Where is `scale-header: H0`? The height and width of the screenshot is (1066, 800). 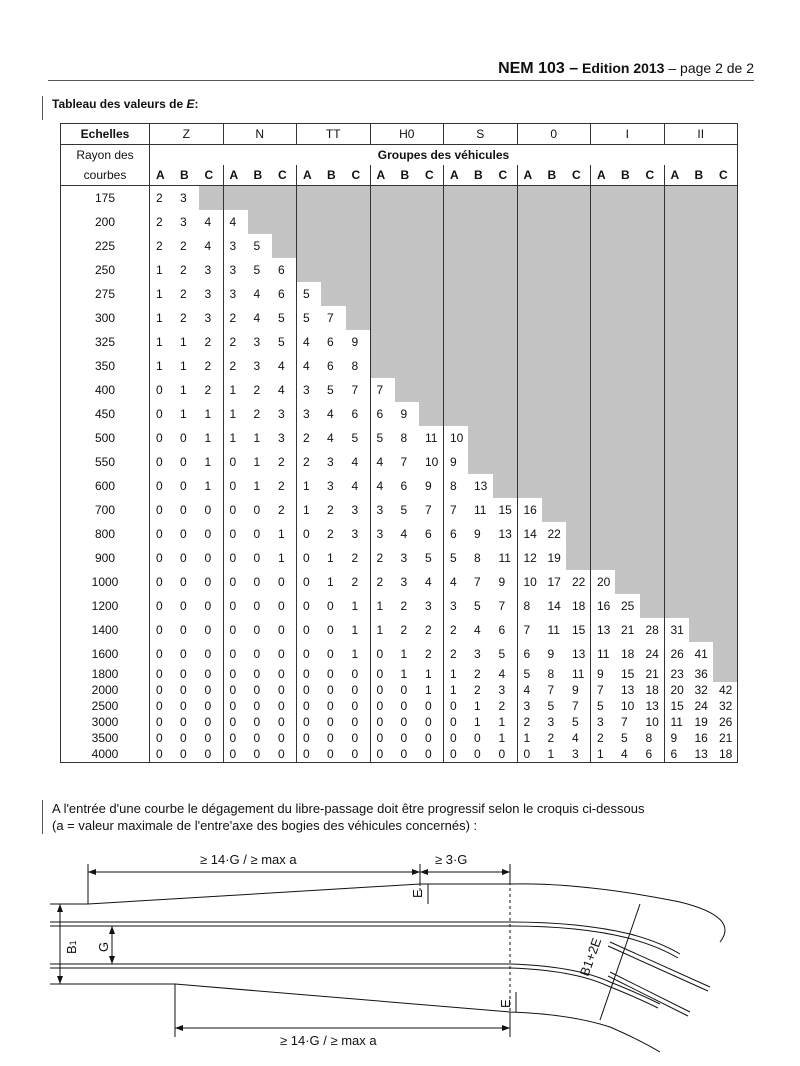 scale-header: H0 is located at coordinates (406, 134).